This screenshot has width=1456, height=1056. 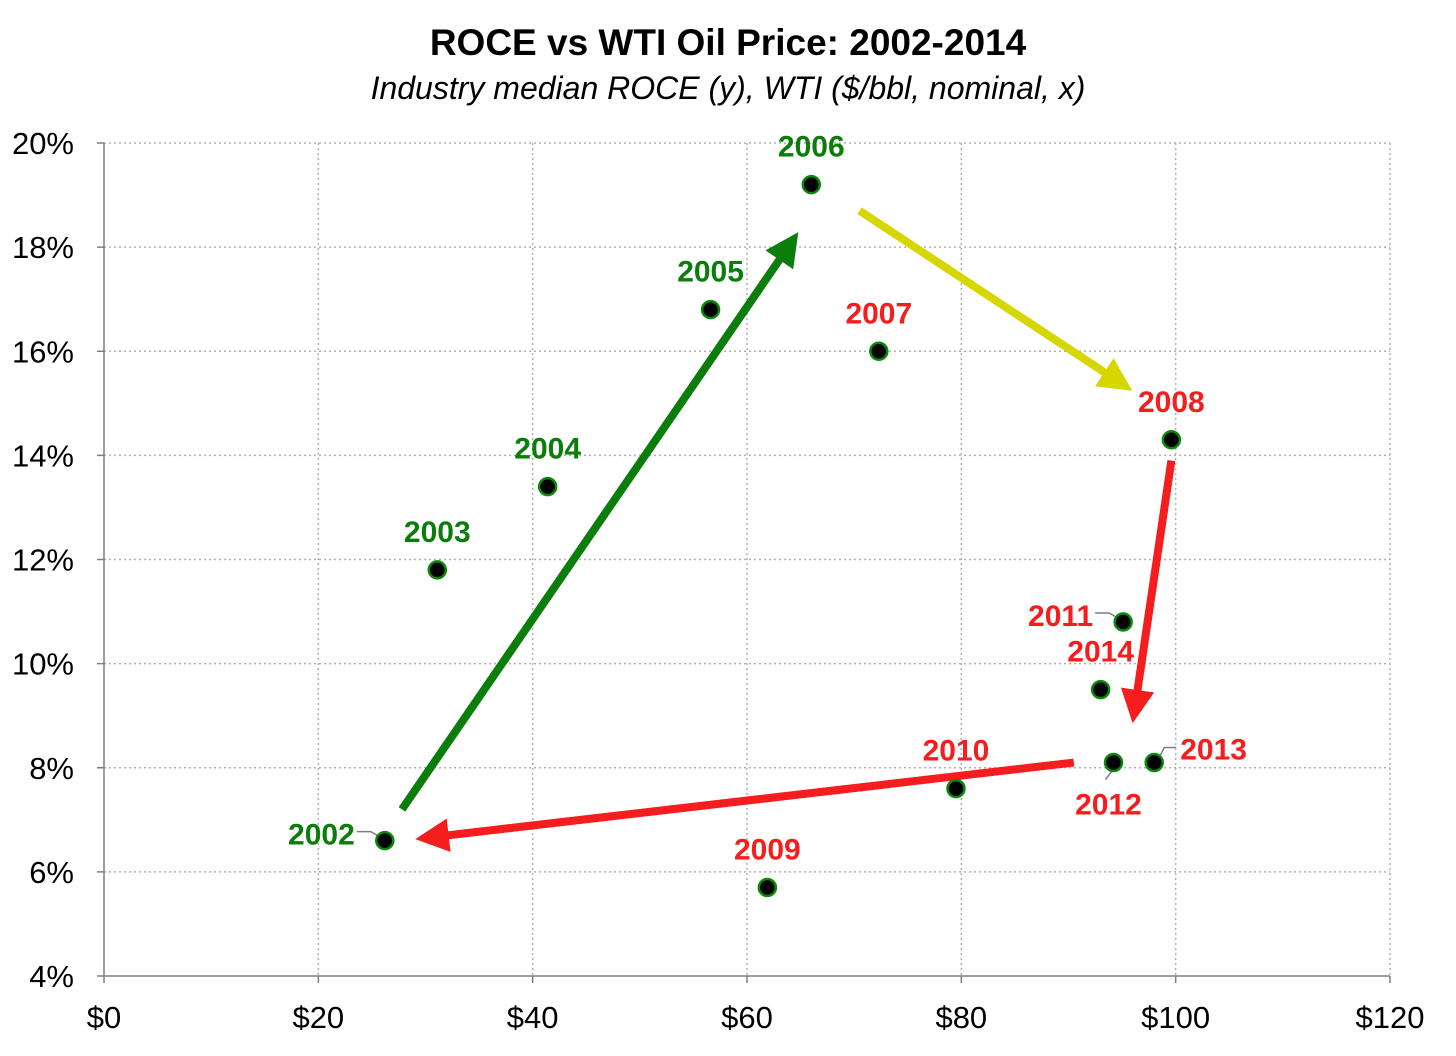 What do you see at coordinates (961, 1017) in the screenshot?
I see `x-tick-label: $80` at bounding box center [961, 1017].